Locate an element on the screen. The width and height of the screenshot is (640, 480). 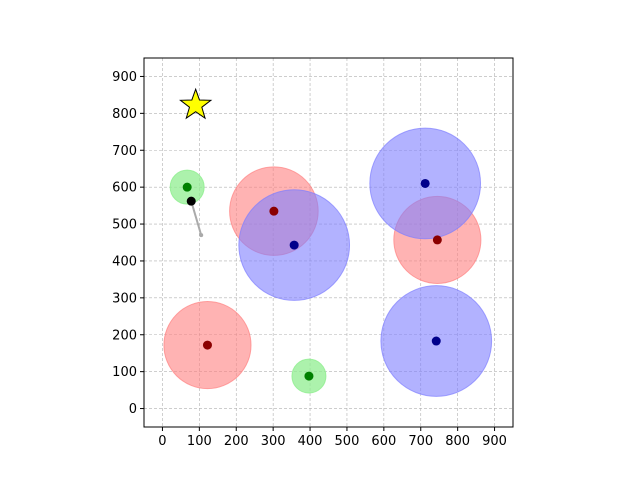
y-tick-label: 900 is located at coordinates (124, 77).